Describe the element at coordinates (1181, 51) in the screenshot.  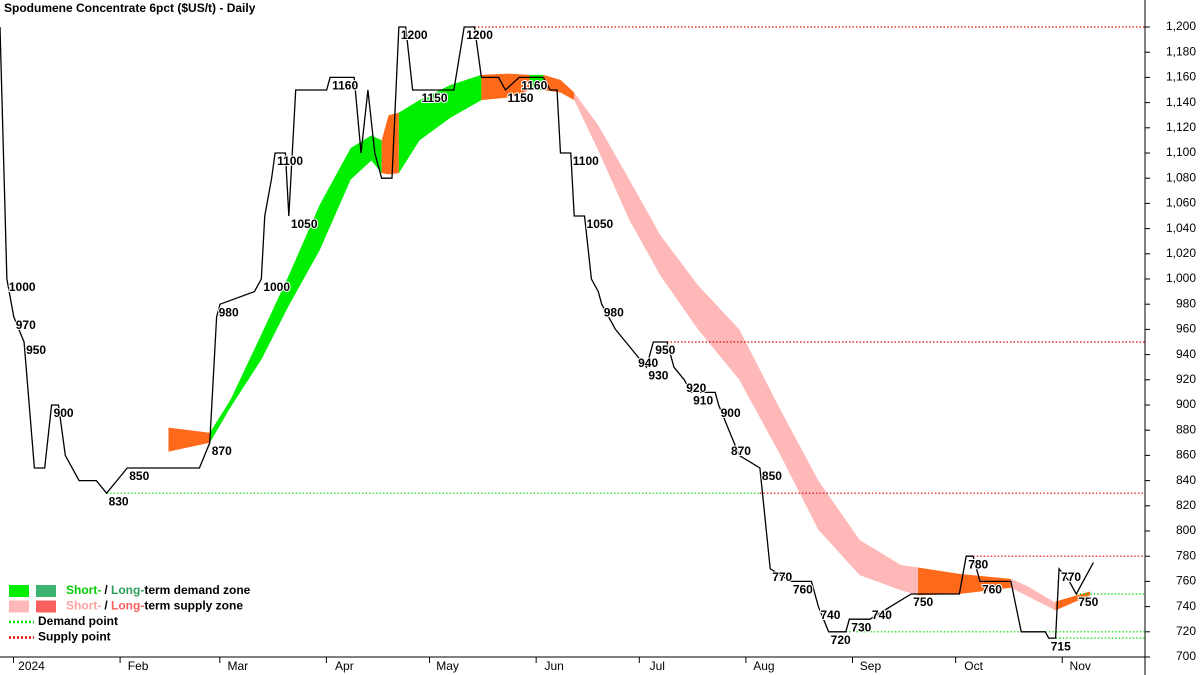
I see `y-tick-label: 1,180` at that location.